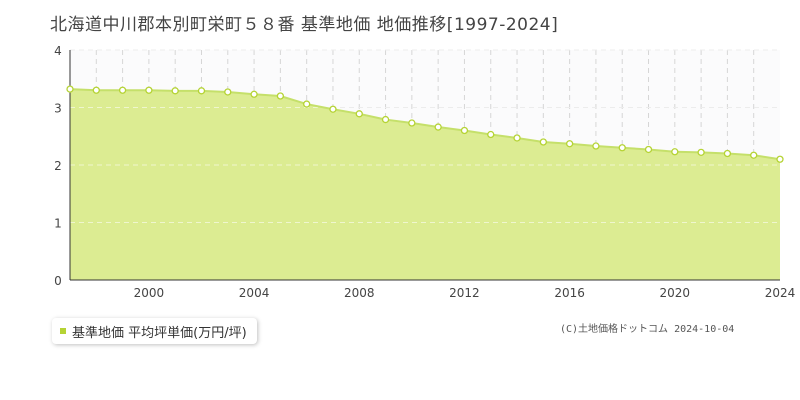  What do you see at coordinates (159, 333) in the screenshot?
I see `legend-label: 基準地価 平均坪単価(万円/坪)` at bounding box center [159, 333].